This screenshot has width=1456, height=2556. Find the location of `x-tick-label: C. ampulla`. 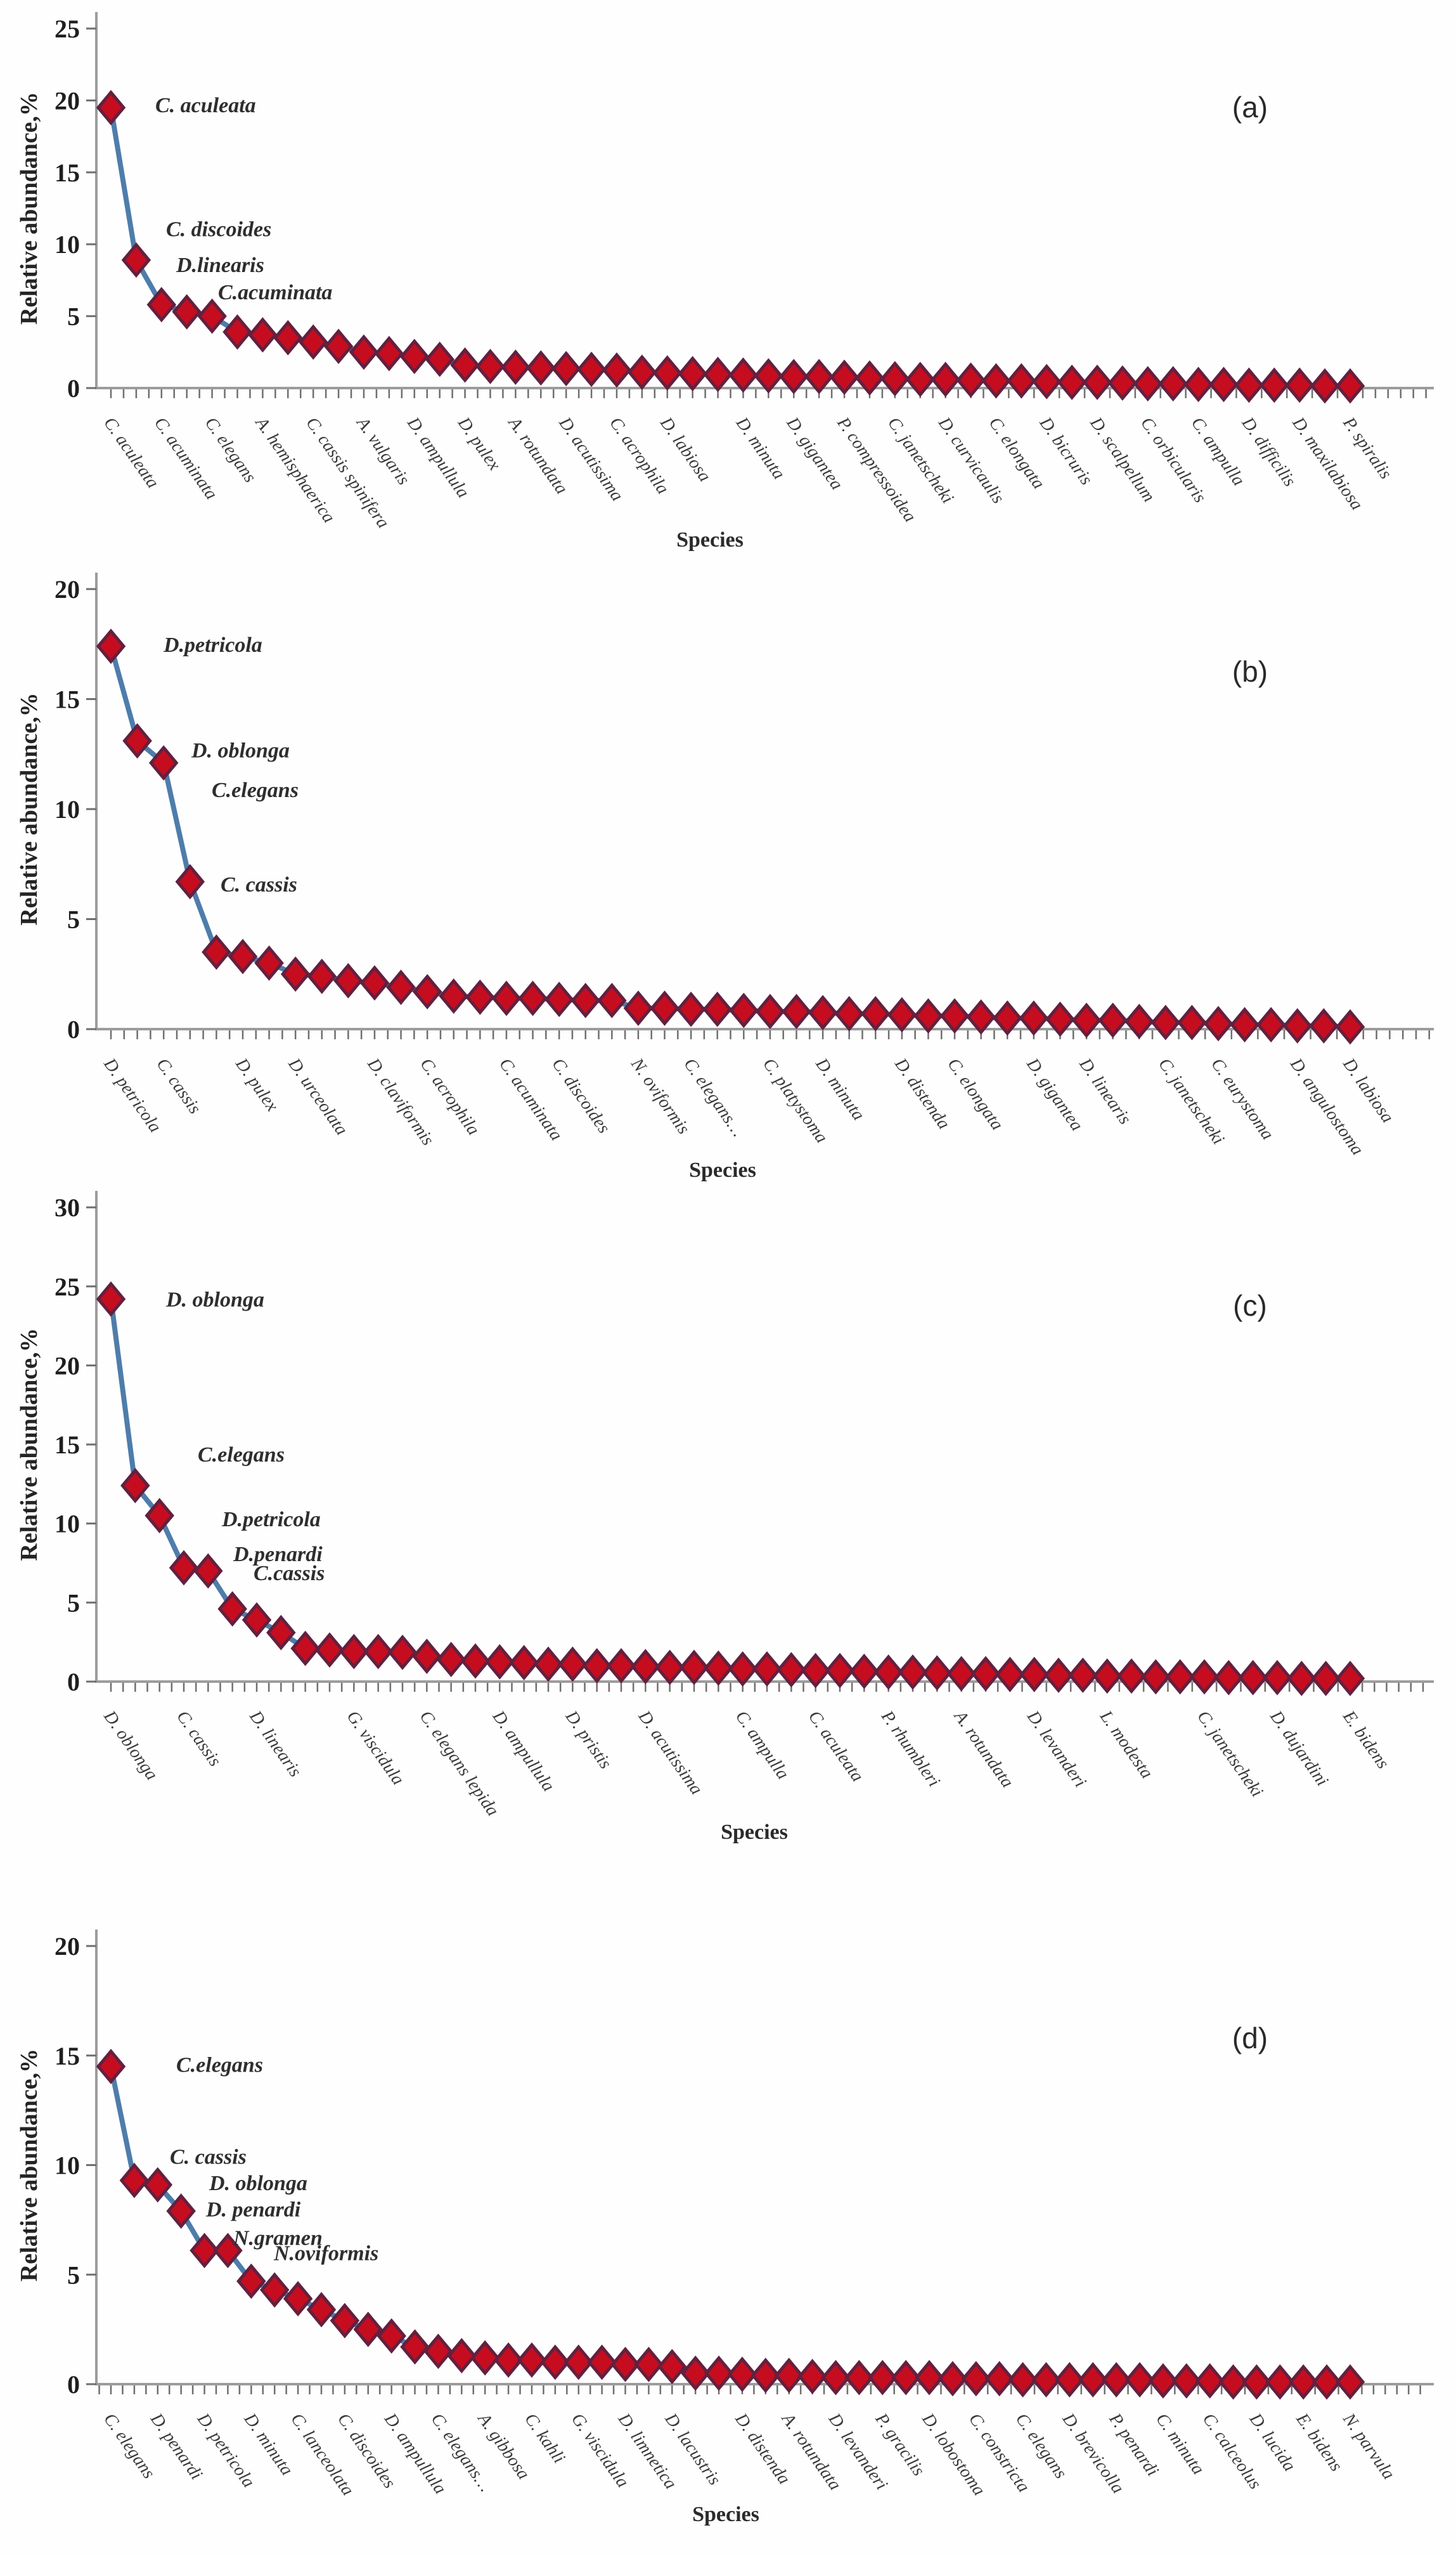

x-tick-label: C. ampulla is located at coordinates (762, 1745).